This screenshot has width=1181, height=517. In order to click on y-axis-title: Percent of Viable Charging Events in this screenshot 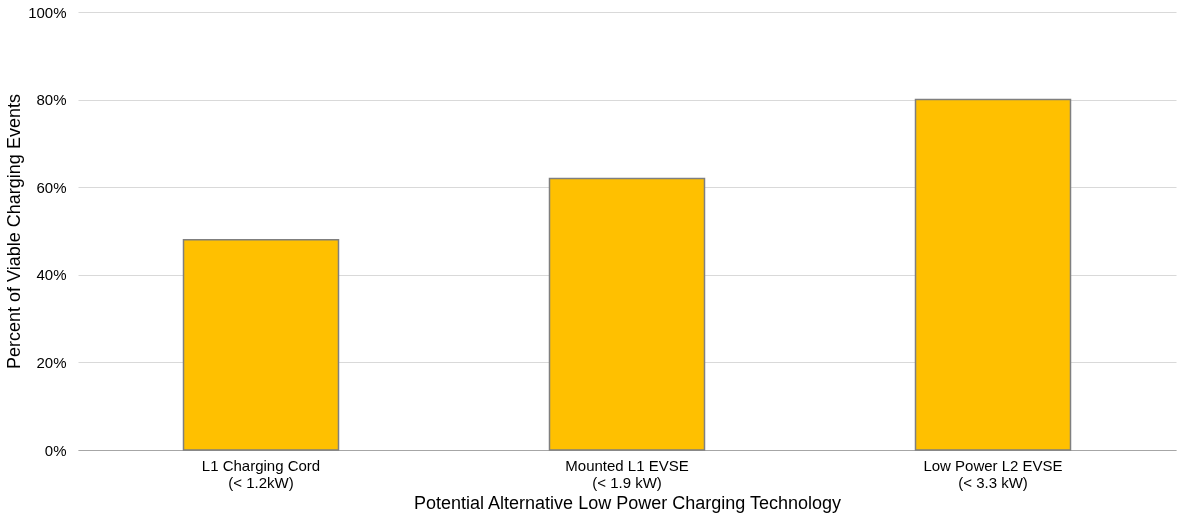, I will do `click(14, 231)`.